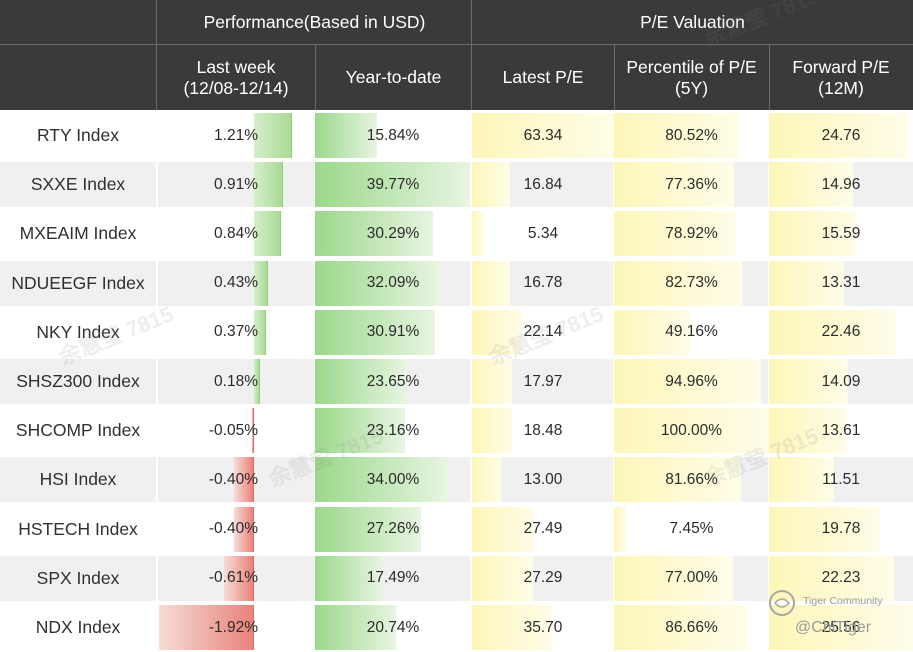 This screenshot has height=652, width=913. What do you see at coordinates (543, 184) in the screenshot?
I see `latest-pe-value: 16.84` at bounding box center [543, 184].